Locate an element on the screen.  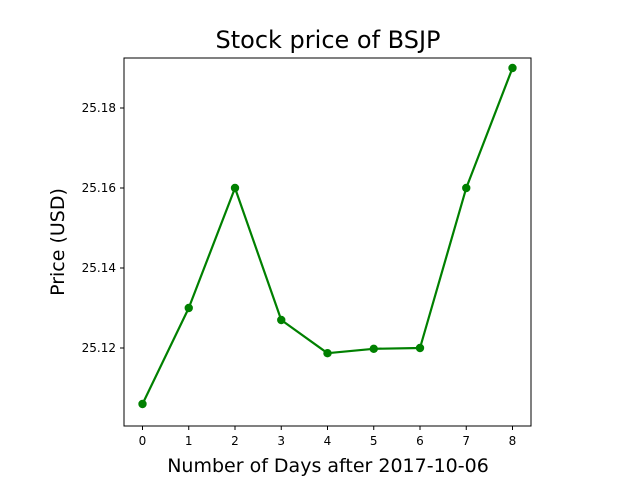
y-axis: 25.12 25.14 25.16 25.18 is located at coordinates (103, 228).